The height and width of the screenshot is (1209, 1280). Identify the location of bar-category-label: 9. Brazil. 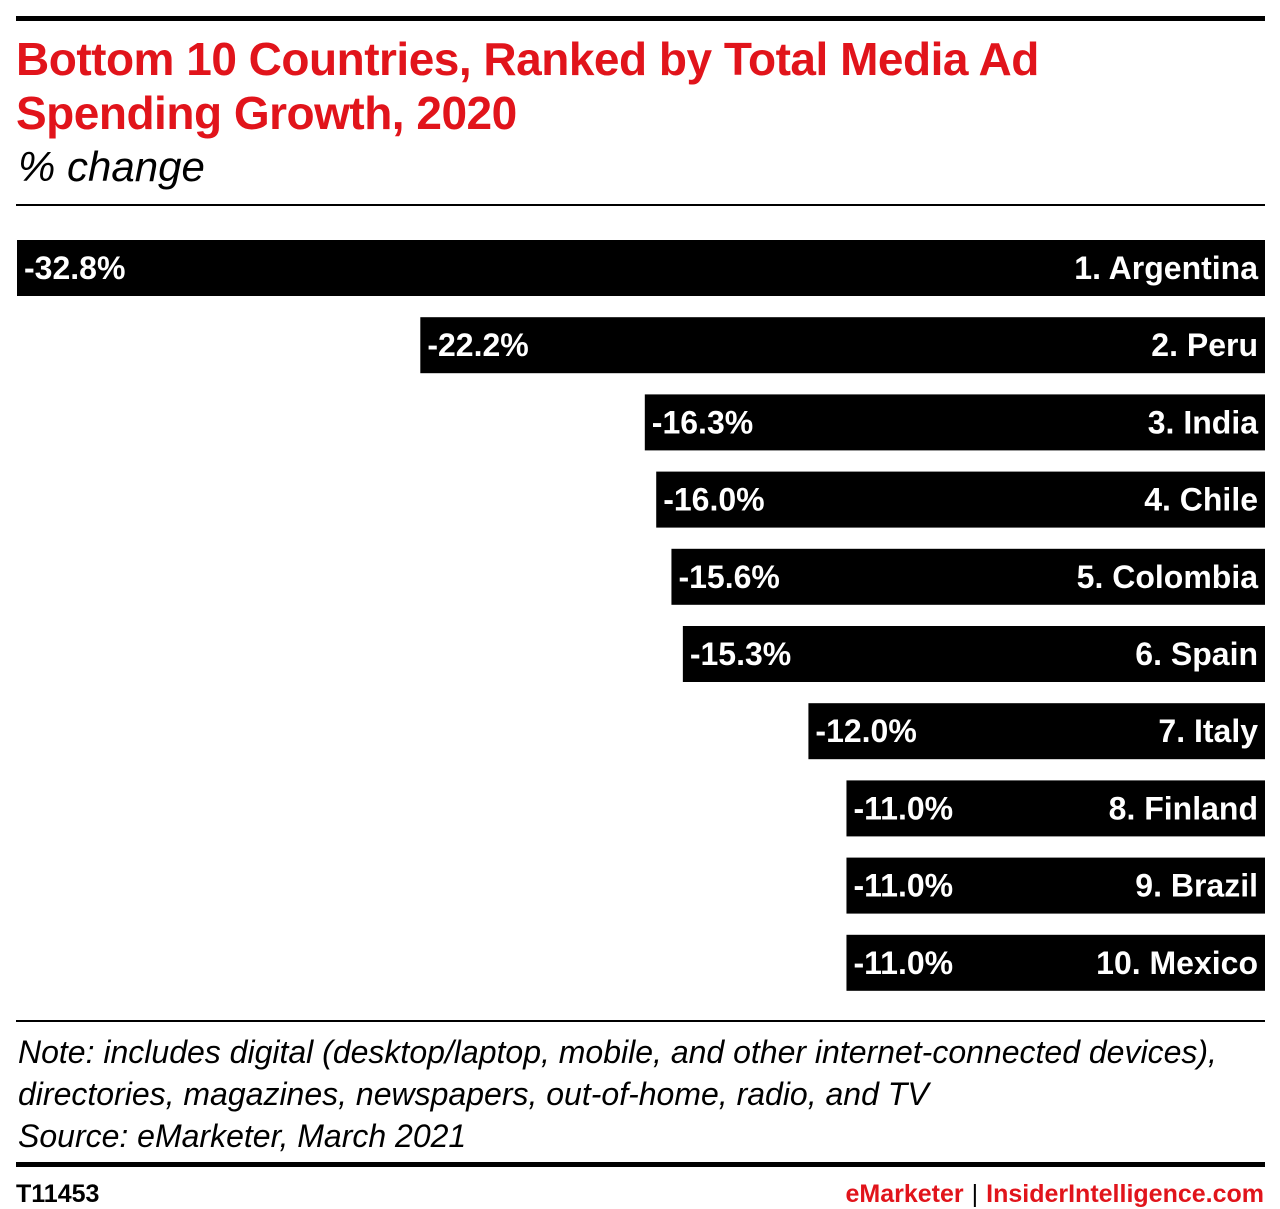
(1196, 886).